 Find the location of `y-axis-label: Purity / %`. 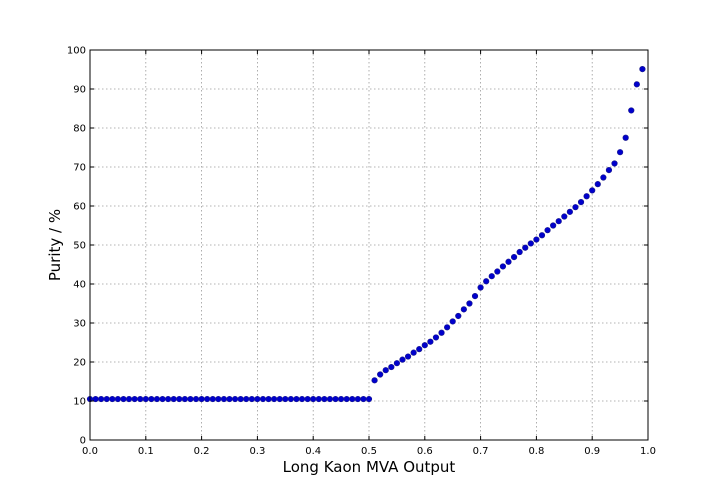

y-axis-label: Purity / % is located at coordinates (55, 245).